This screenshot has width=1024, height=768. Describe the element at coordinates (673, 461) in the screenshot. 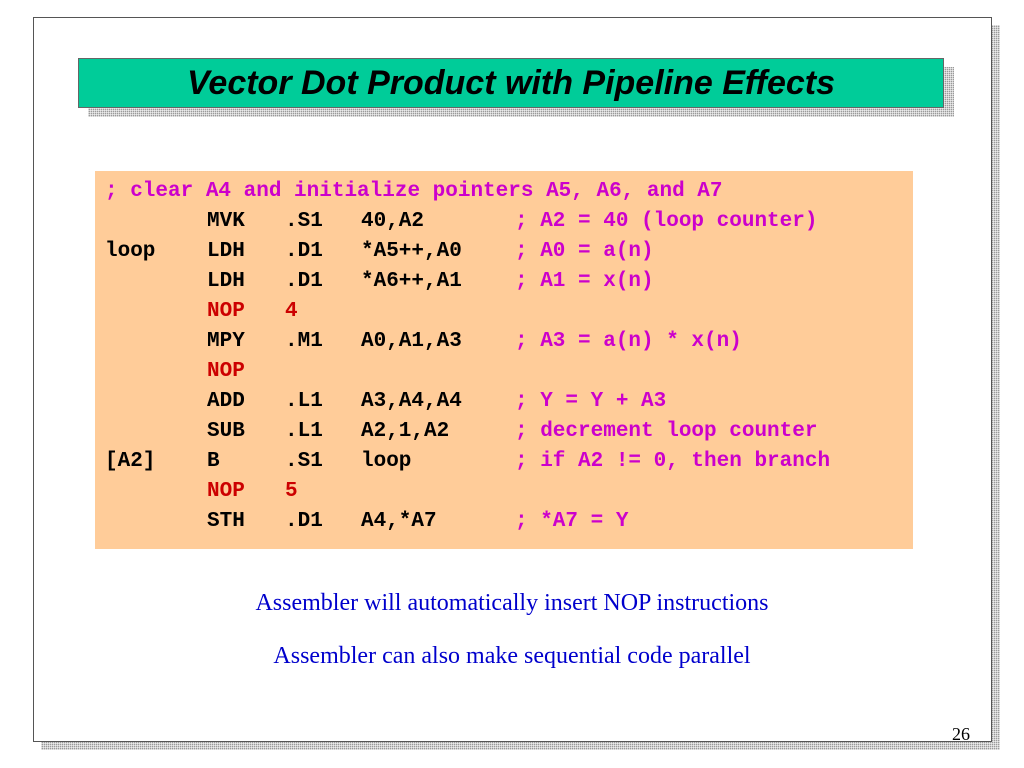

I see `code-comment: ; if A2 != 0, then branch` at that location.